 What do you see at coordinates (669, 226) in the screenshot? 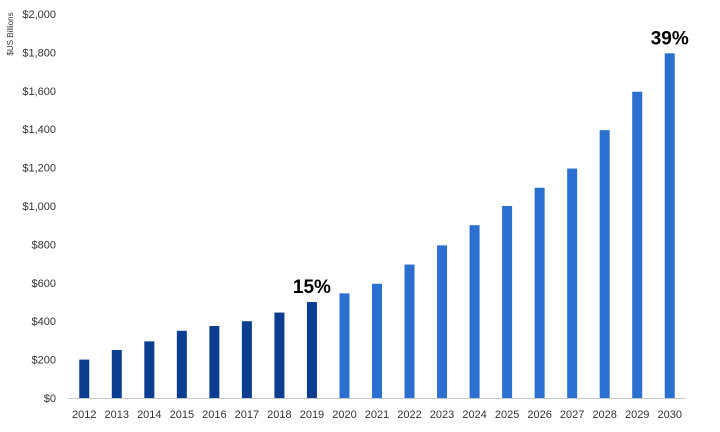
I see `bar-2030` at bounding box center [669, 226].